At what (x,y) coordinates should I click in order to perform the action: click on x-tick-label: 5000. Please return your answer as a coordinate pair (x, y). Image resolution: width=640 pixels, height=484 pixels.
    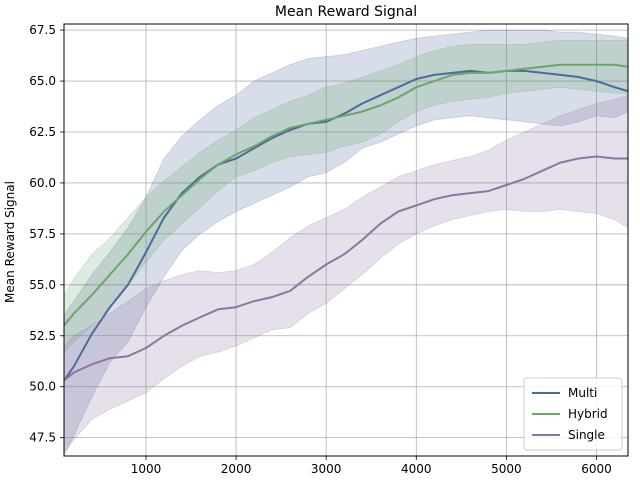
    Looking at the image, I should click on (506, 469).